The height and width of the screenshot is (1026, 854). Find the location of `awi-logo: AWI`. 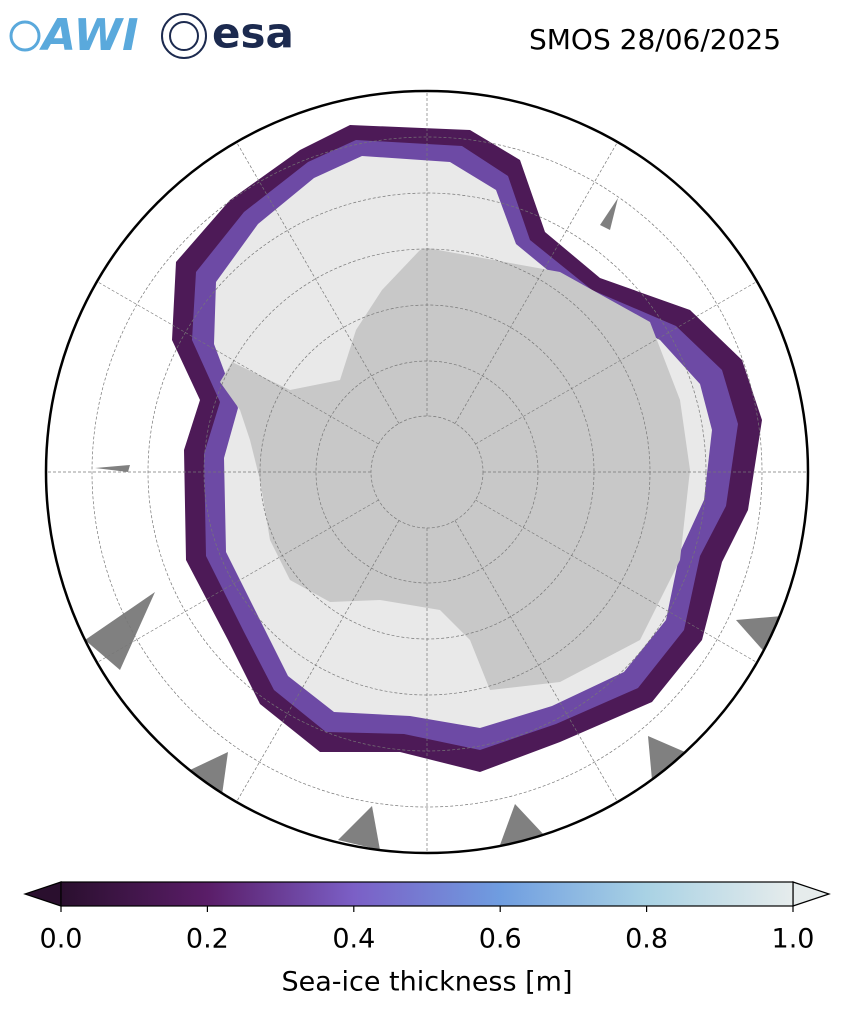

awi-logo: AWI is located at coordinates (89, 35).